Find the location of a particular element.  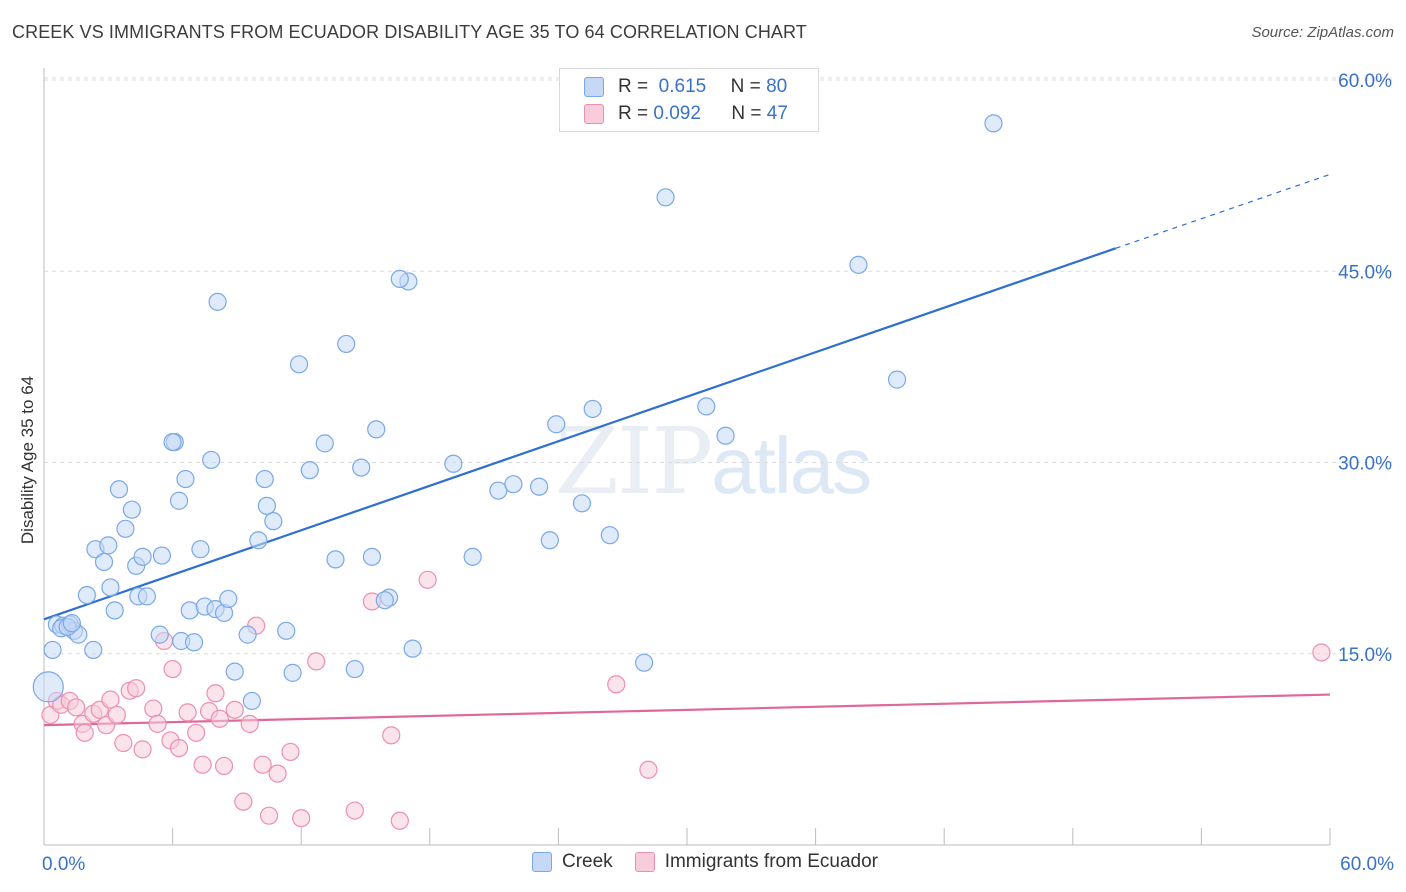

bottom-legend-creek: Creek is located at coordinates (572, 862).